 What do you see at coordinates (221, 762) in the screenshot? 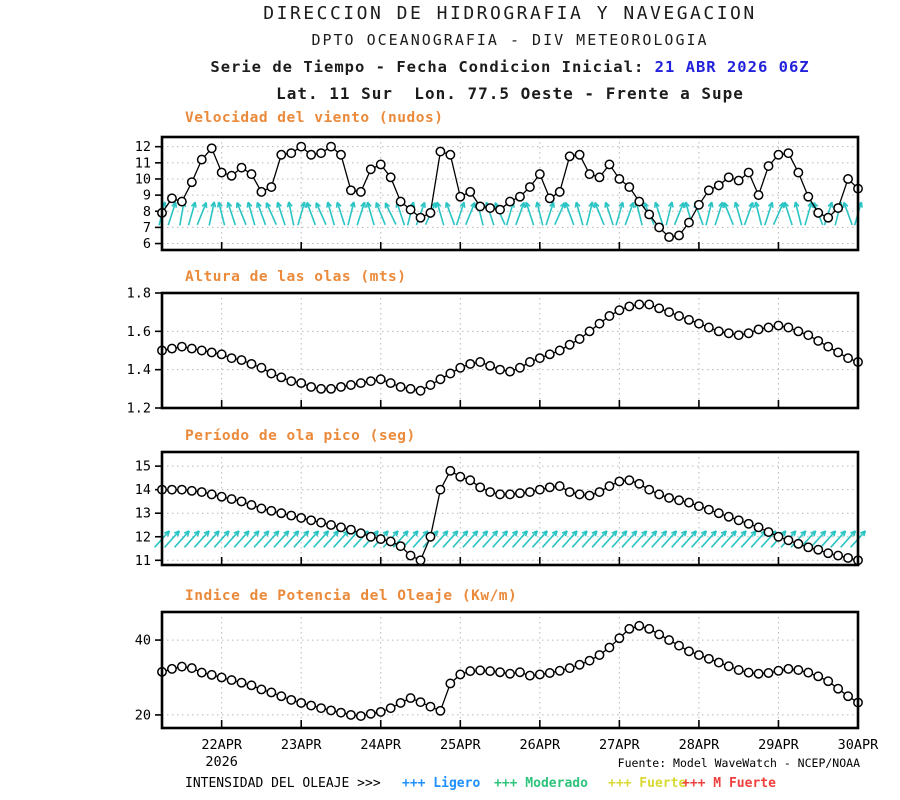
I see `svg-text: 2026` at bounding box center [221, 762].